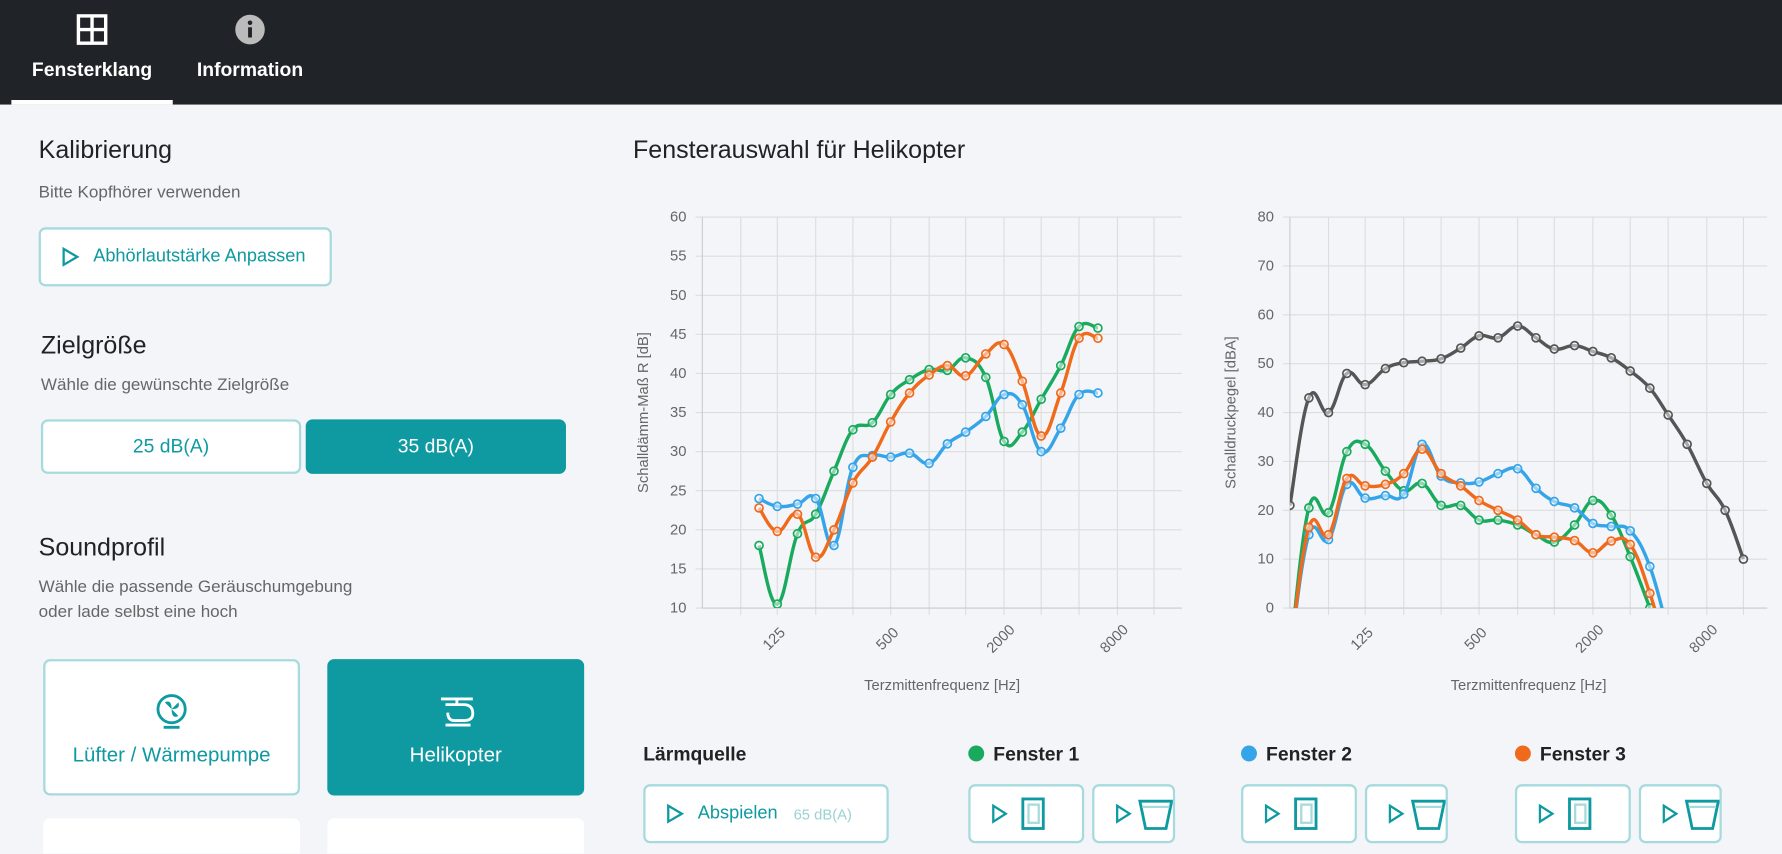 The width and height of the screenshot is (1782, 854). I want to click on legend-item: Fenster 1, so click(1023, 754).